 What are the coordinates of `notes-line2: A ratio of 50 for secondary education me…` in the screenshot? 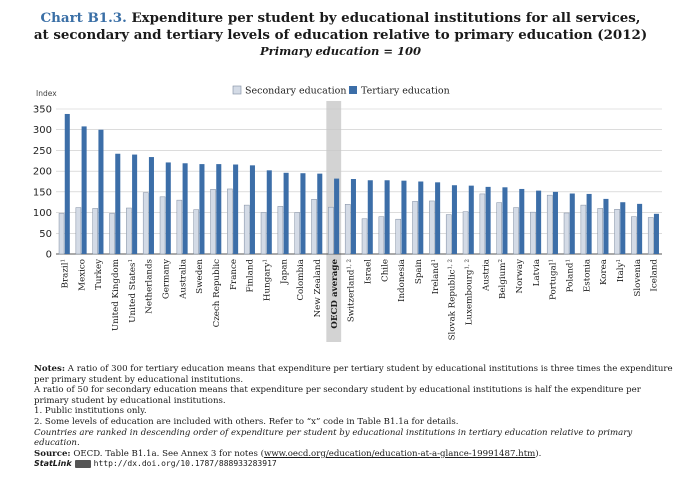 It's located at (337, 395).